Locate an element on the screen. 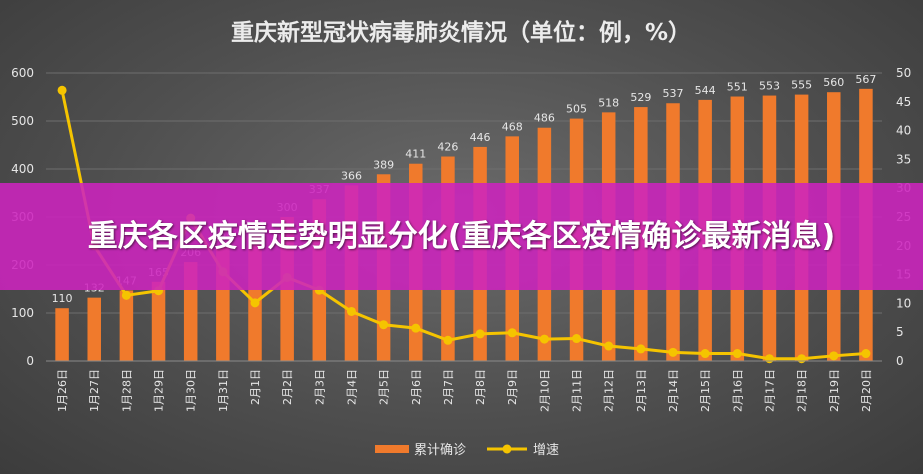 The height and width of the screenshot is (474, 923). bar-data-label: 518 is located at coordinates (608, 102).